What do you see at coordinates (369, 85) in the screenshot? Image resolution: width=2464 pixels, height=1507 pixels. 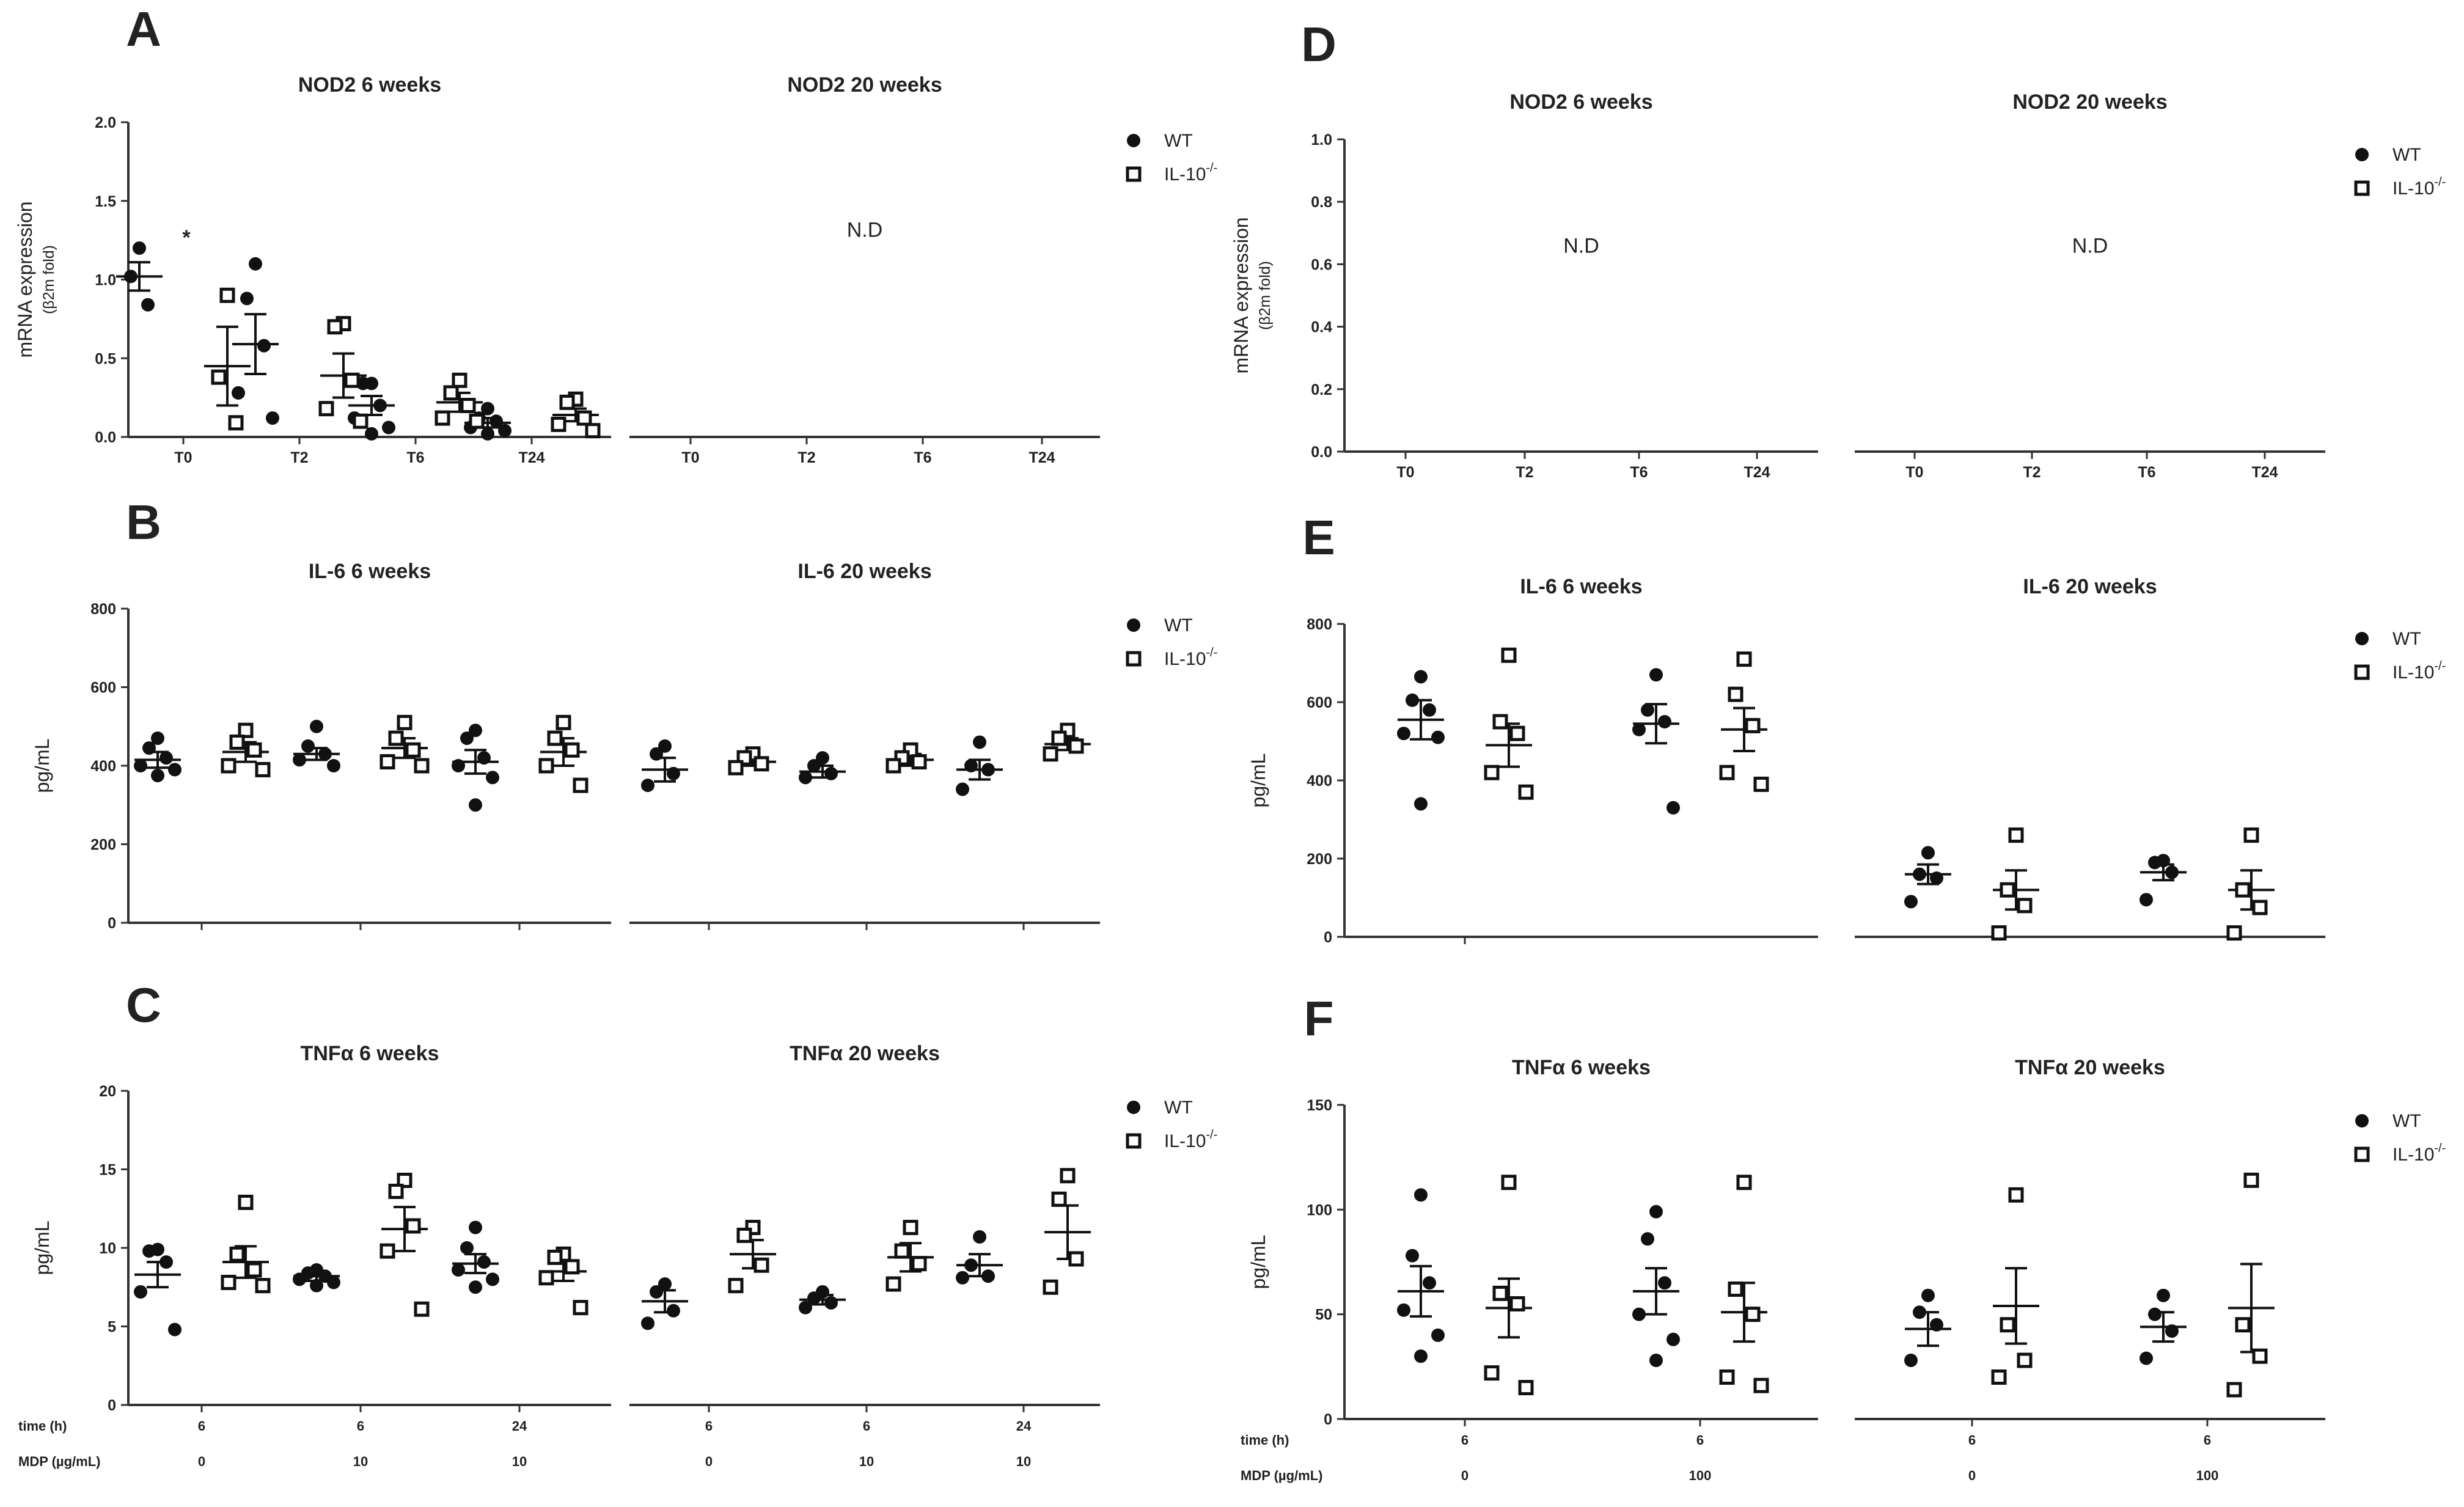 I see `chart-title-a1: NOD2 6 weeks` at bounding box center [369, 85].